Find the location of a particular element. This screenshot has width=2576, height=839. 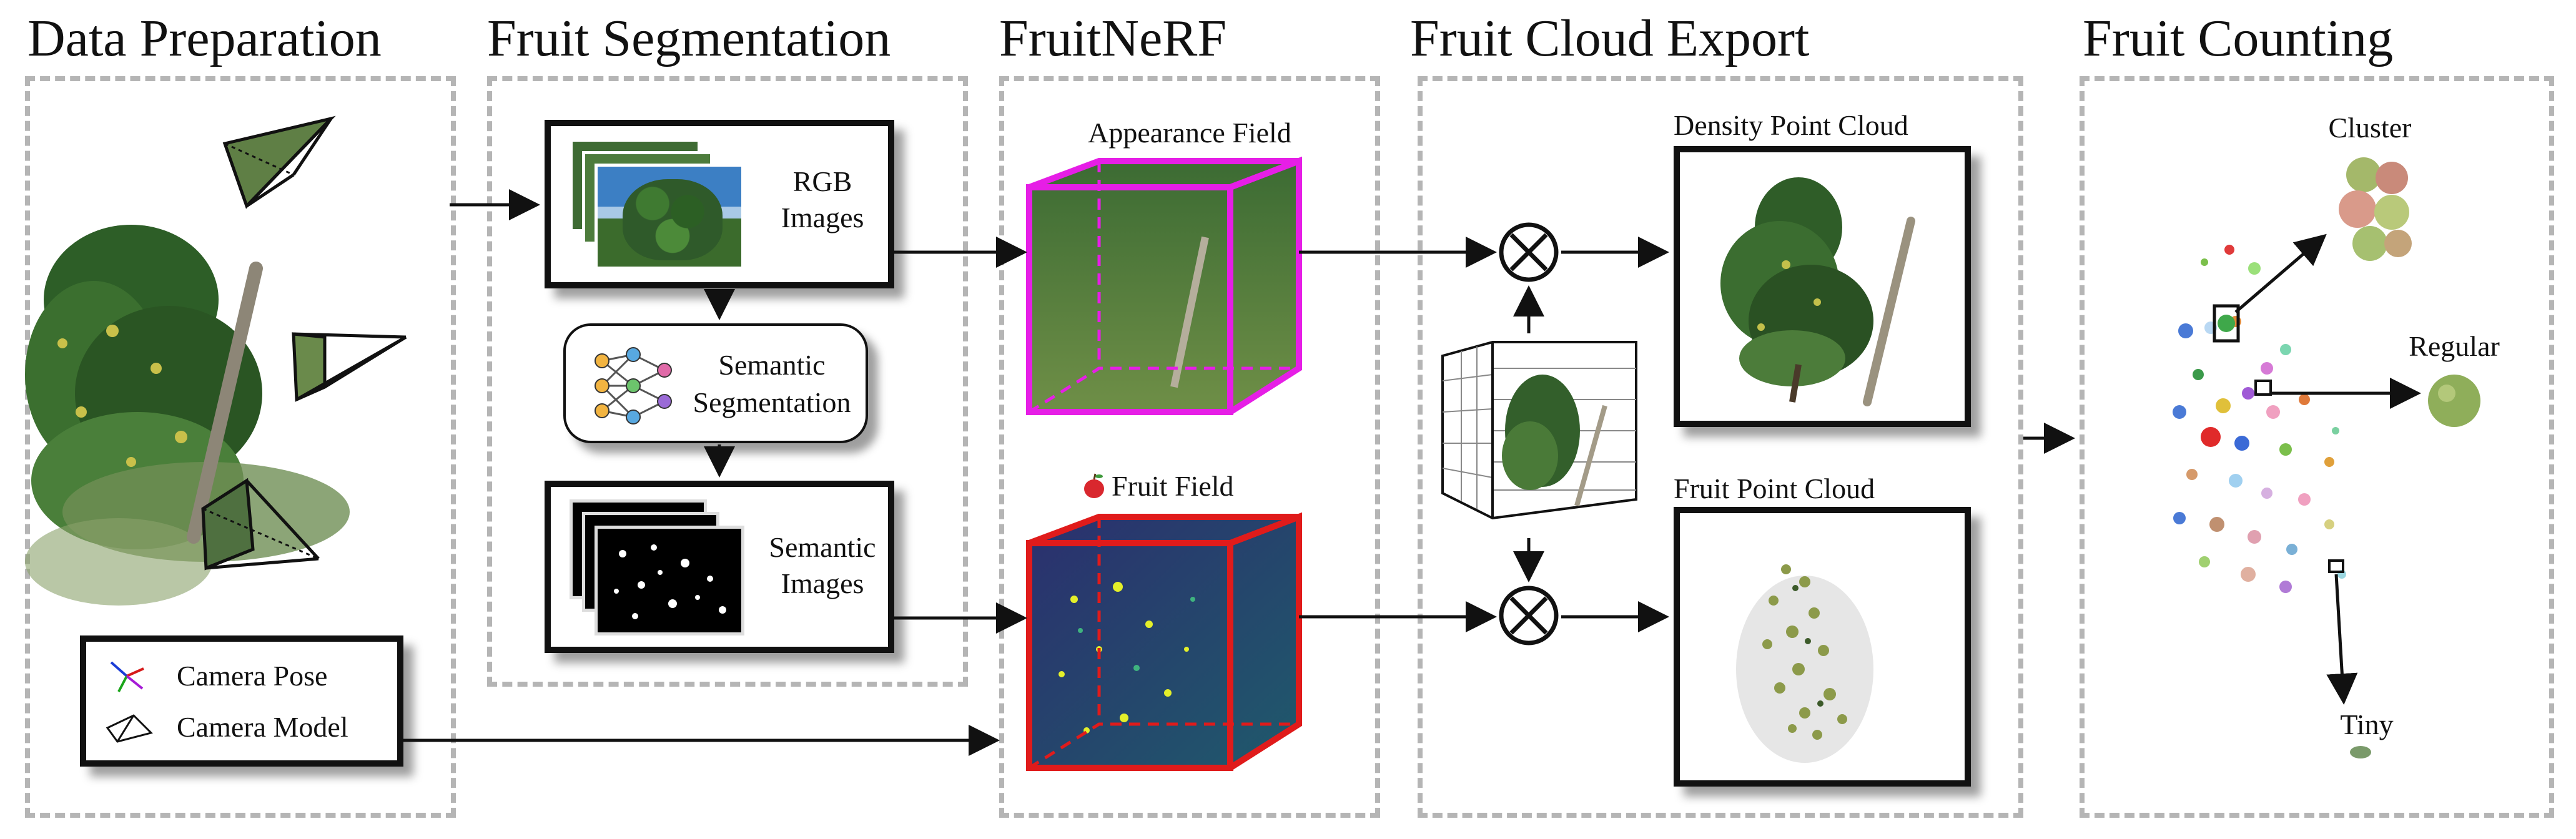

camera-legend: Camera Pose Camera Model is located at coordinates (242, 701).